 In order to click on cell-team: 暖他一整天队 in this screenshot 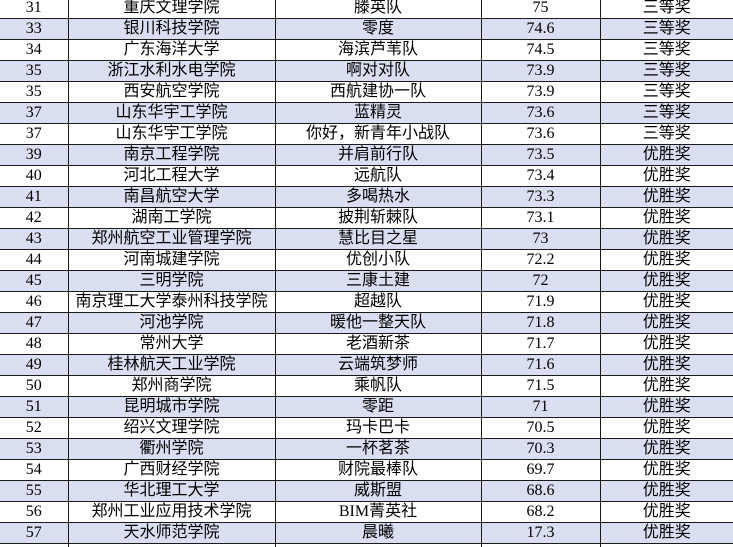, I will do `click(378, 323)`.